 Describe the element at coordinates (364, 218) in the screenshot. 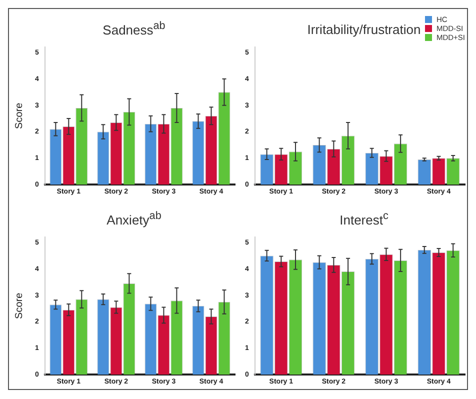

I see `chart-title: Interest$^{c}$` at that location.